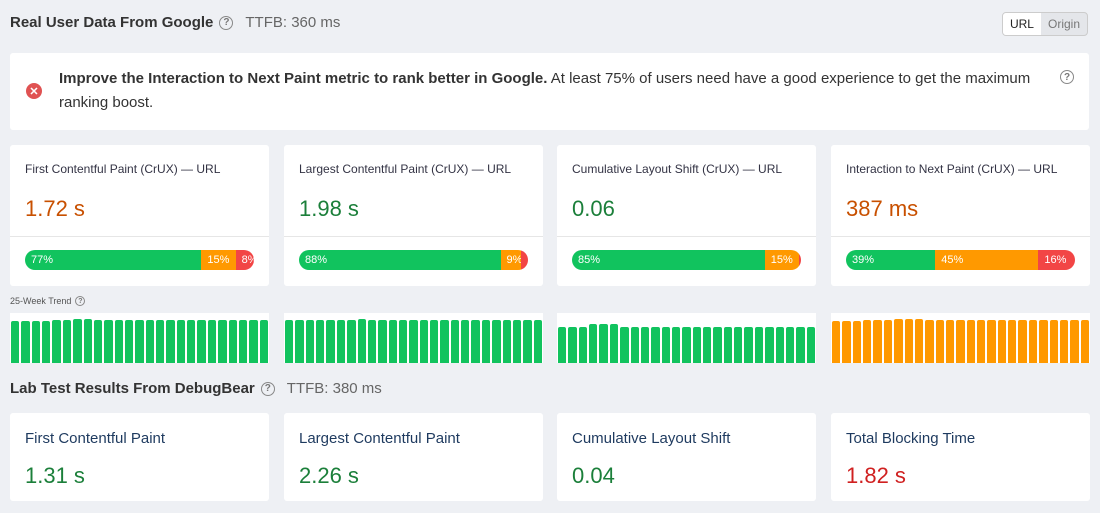 This screenshot has height=513, width=1100. What do you see at coordinates (799, 260) in the screenshot?
I see `distribution-segment-poor` at bounding box center [799, 260].